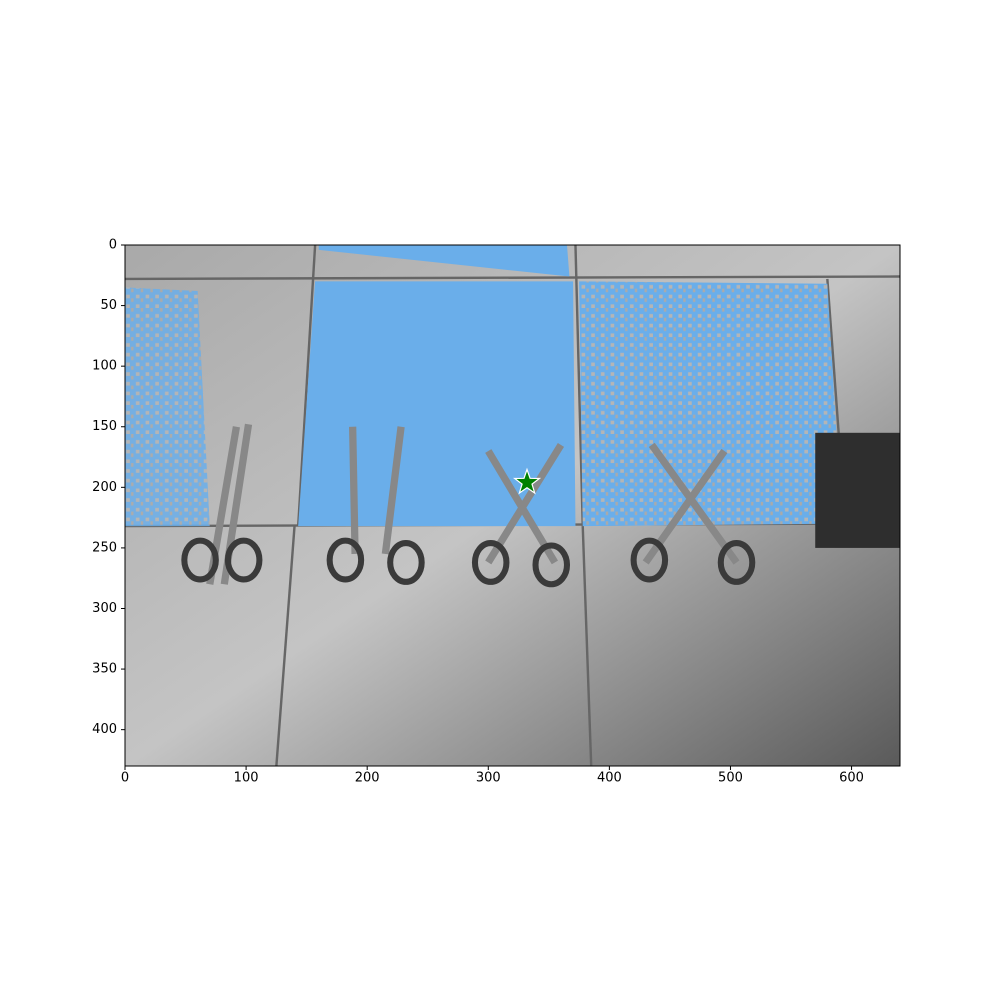 This screenshot has height=1004, width=1000. I want to click on y-tick-label: 200, so click(104, 487).